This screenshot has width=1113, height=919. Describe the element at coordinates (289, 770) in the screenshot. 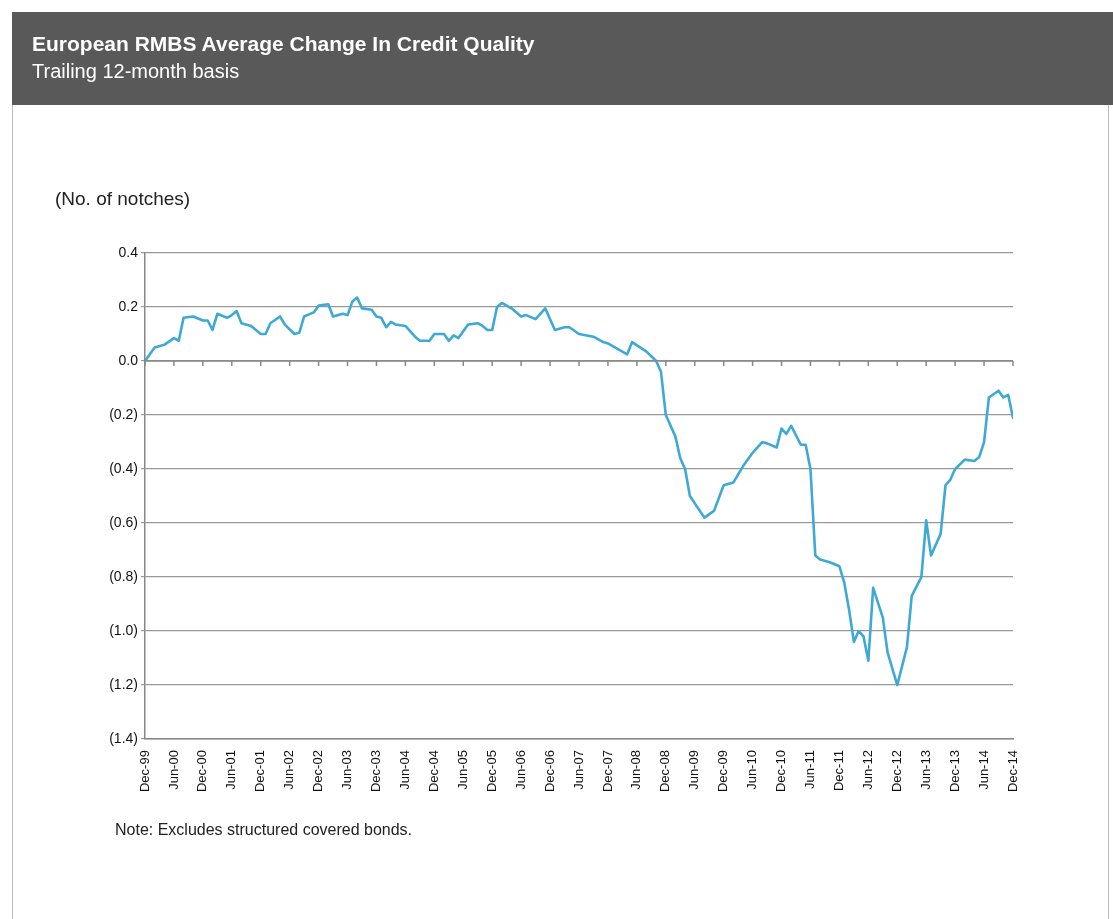

I see `x-tick-label: Jun-02` at that location.